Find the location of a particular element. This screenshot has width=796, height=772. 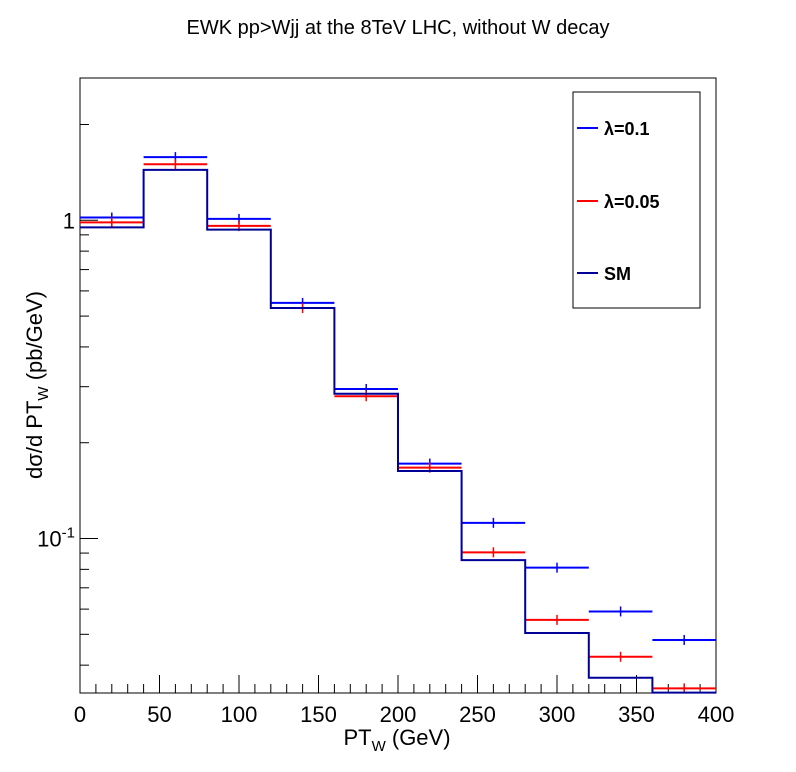

x-tick-label: 250 is located at coordinates (477, 714).